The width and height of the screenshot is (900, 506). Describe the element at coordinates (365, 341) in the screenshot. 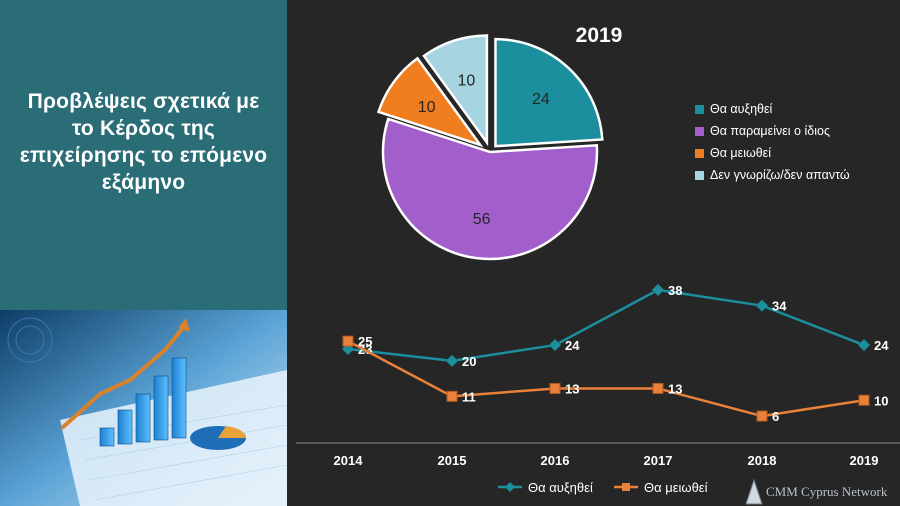

I see `data-label: 25` at that location.